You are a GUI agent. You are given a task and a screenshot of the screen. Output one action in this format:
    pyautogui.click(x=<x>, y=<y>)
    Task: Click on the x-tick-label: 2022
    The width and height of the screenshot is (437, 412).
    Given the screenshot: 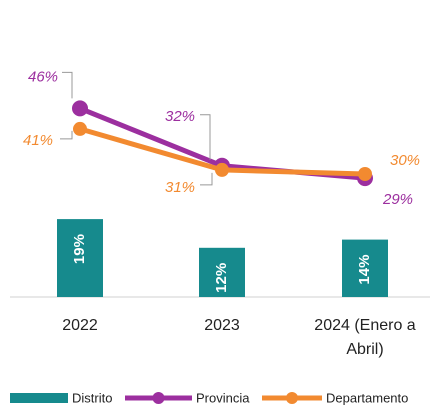 What is the action you would take?
    pyautogui.click(x=80, y=325)
    